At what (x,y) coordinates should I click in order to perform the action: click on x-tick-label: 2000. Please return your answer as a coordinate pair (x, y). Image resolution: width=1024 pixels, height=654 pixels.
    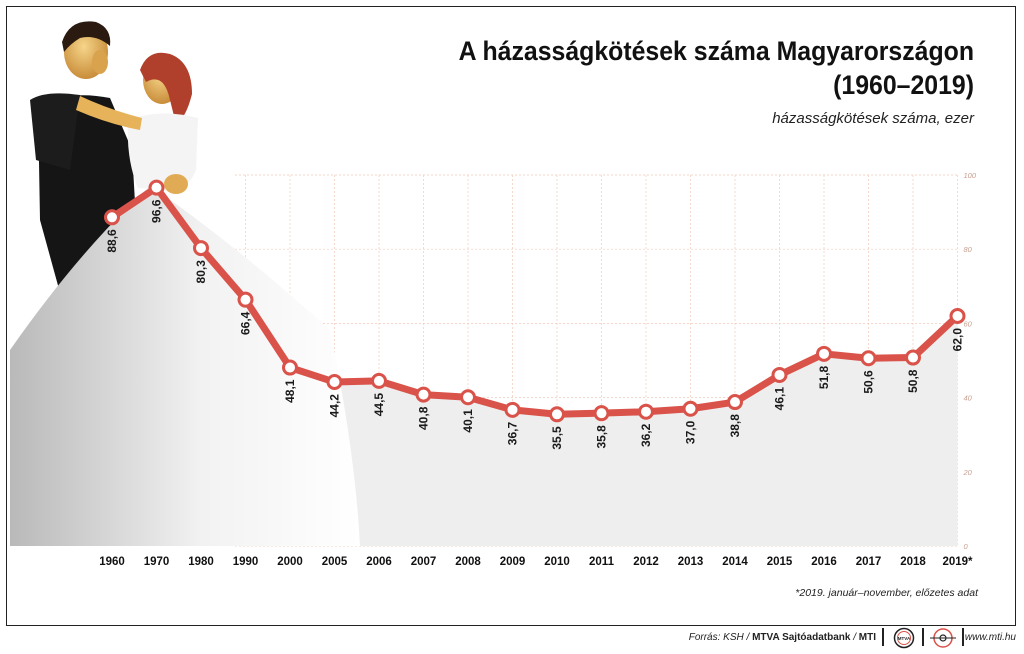
    Looking at the image, I should click on (290, 562).